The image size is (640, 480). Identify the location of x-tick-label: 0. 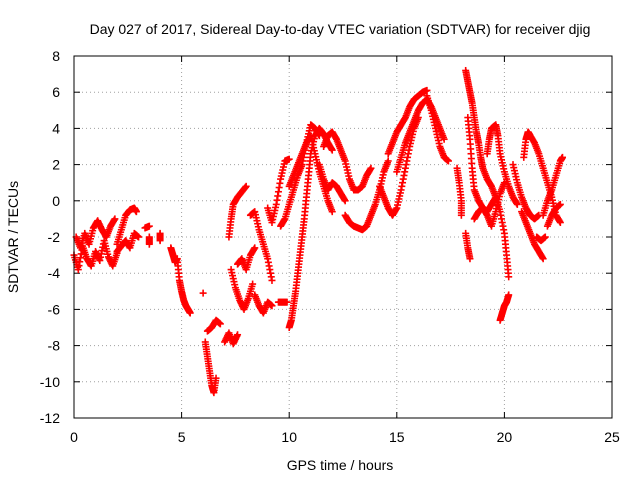
(74, 437).